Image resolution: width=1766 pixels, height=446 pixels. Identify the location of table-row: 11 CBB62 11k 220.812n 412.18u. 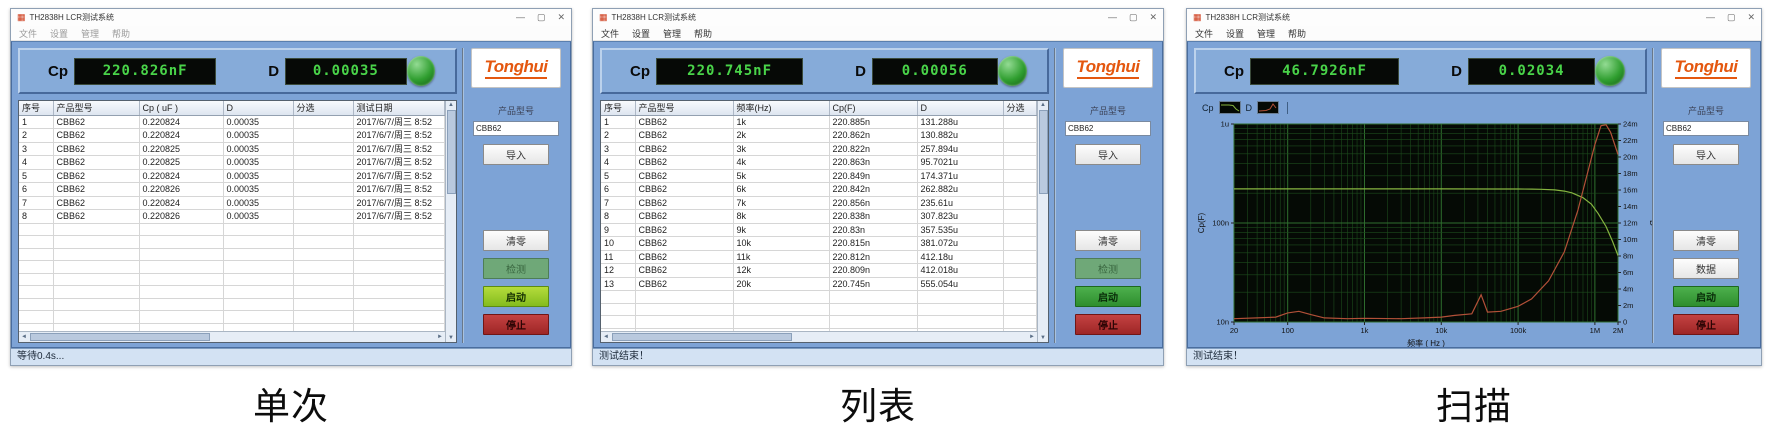
(819, 257).